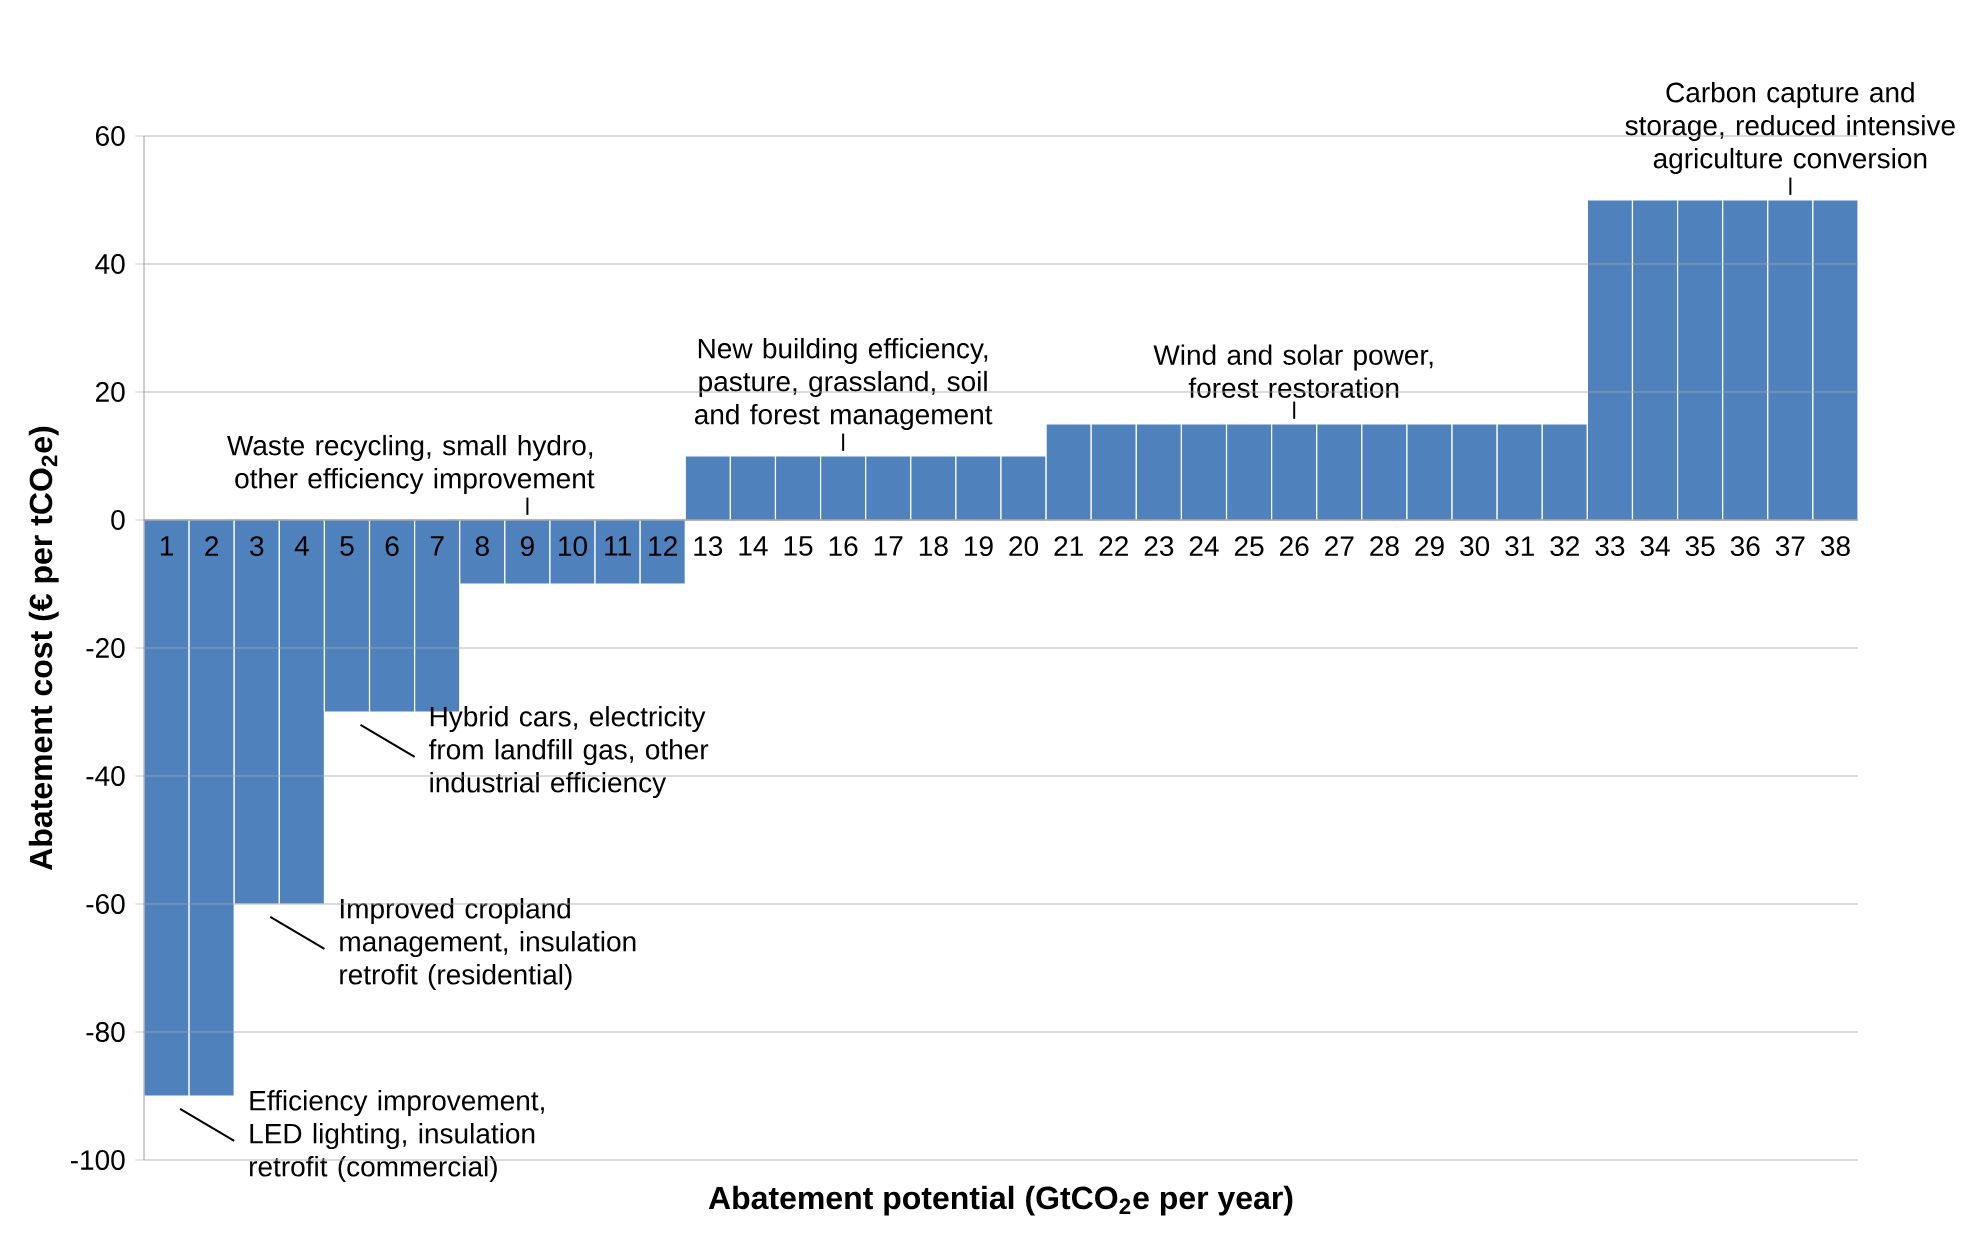 The image size is (1979, 1243). Describe the element at coordinates (166, 546) in the screenshot. I see `x-tick-label: 1` at that location.